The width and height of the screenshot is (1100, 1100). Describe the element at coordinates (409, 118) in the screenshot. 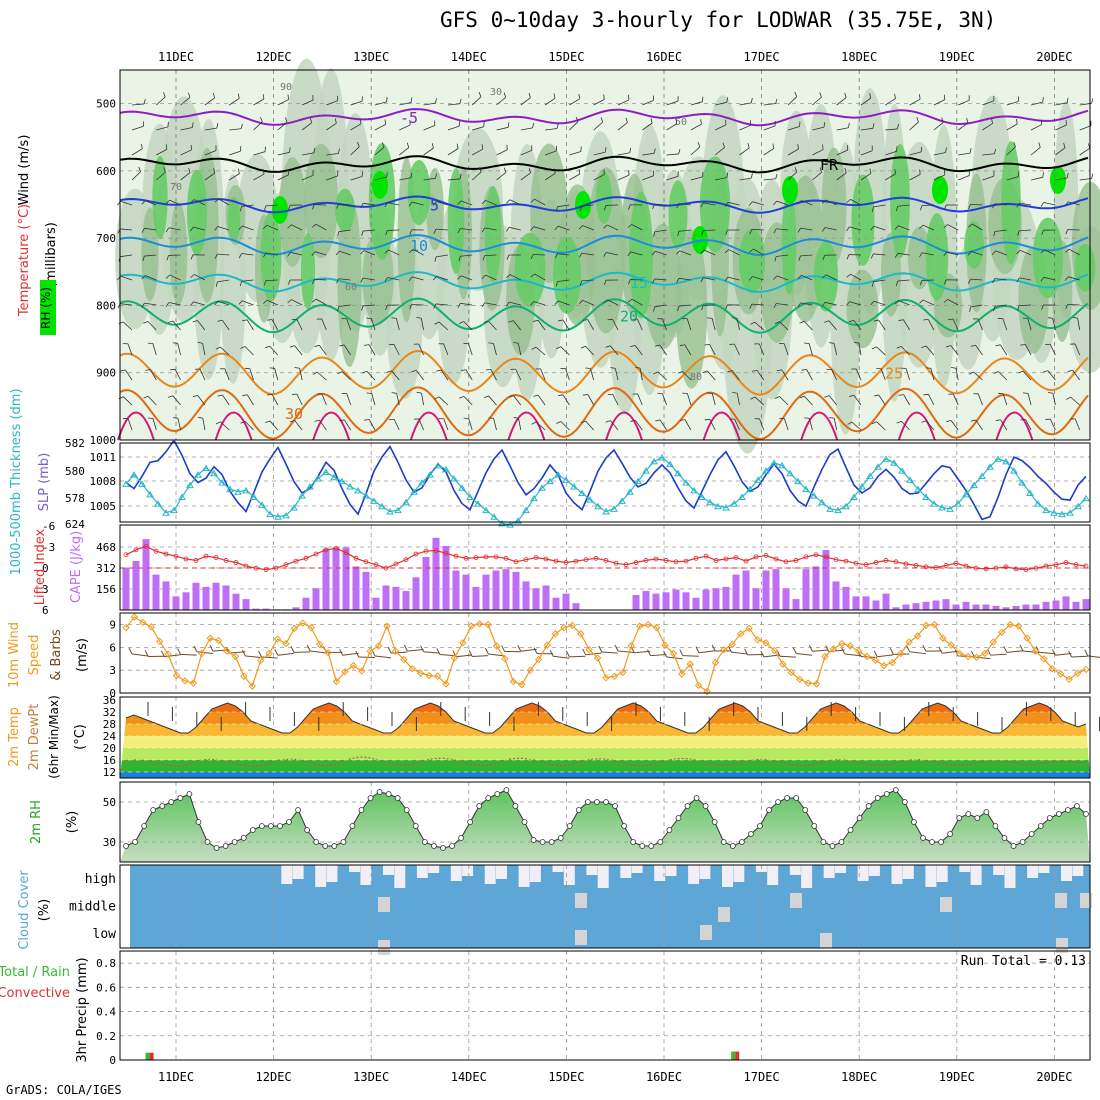

I see `temp-contour-label: -5` at that location.